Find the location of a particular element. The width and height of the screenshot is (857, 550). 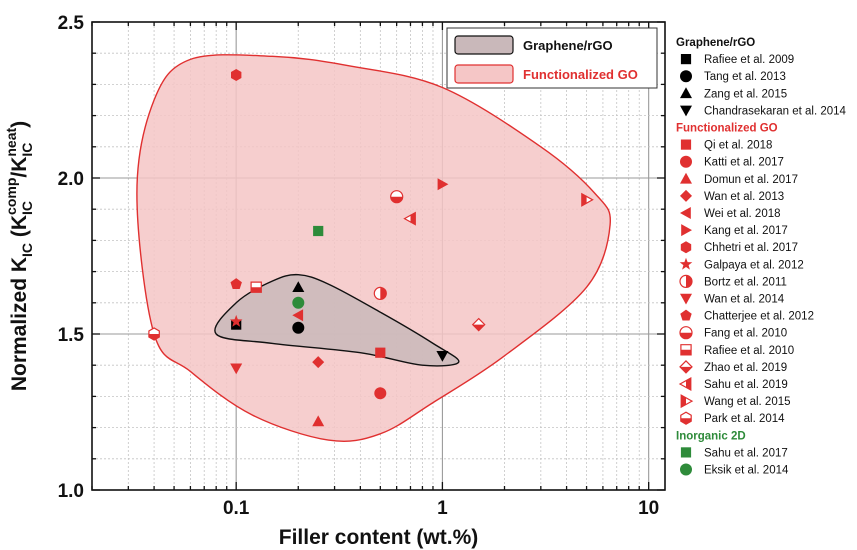

y-label-main: Normalized K is located at coordinates (19, 324).